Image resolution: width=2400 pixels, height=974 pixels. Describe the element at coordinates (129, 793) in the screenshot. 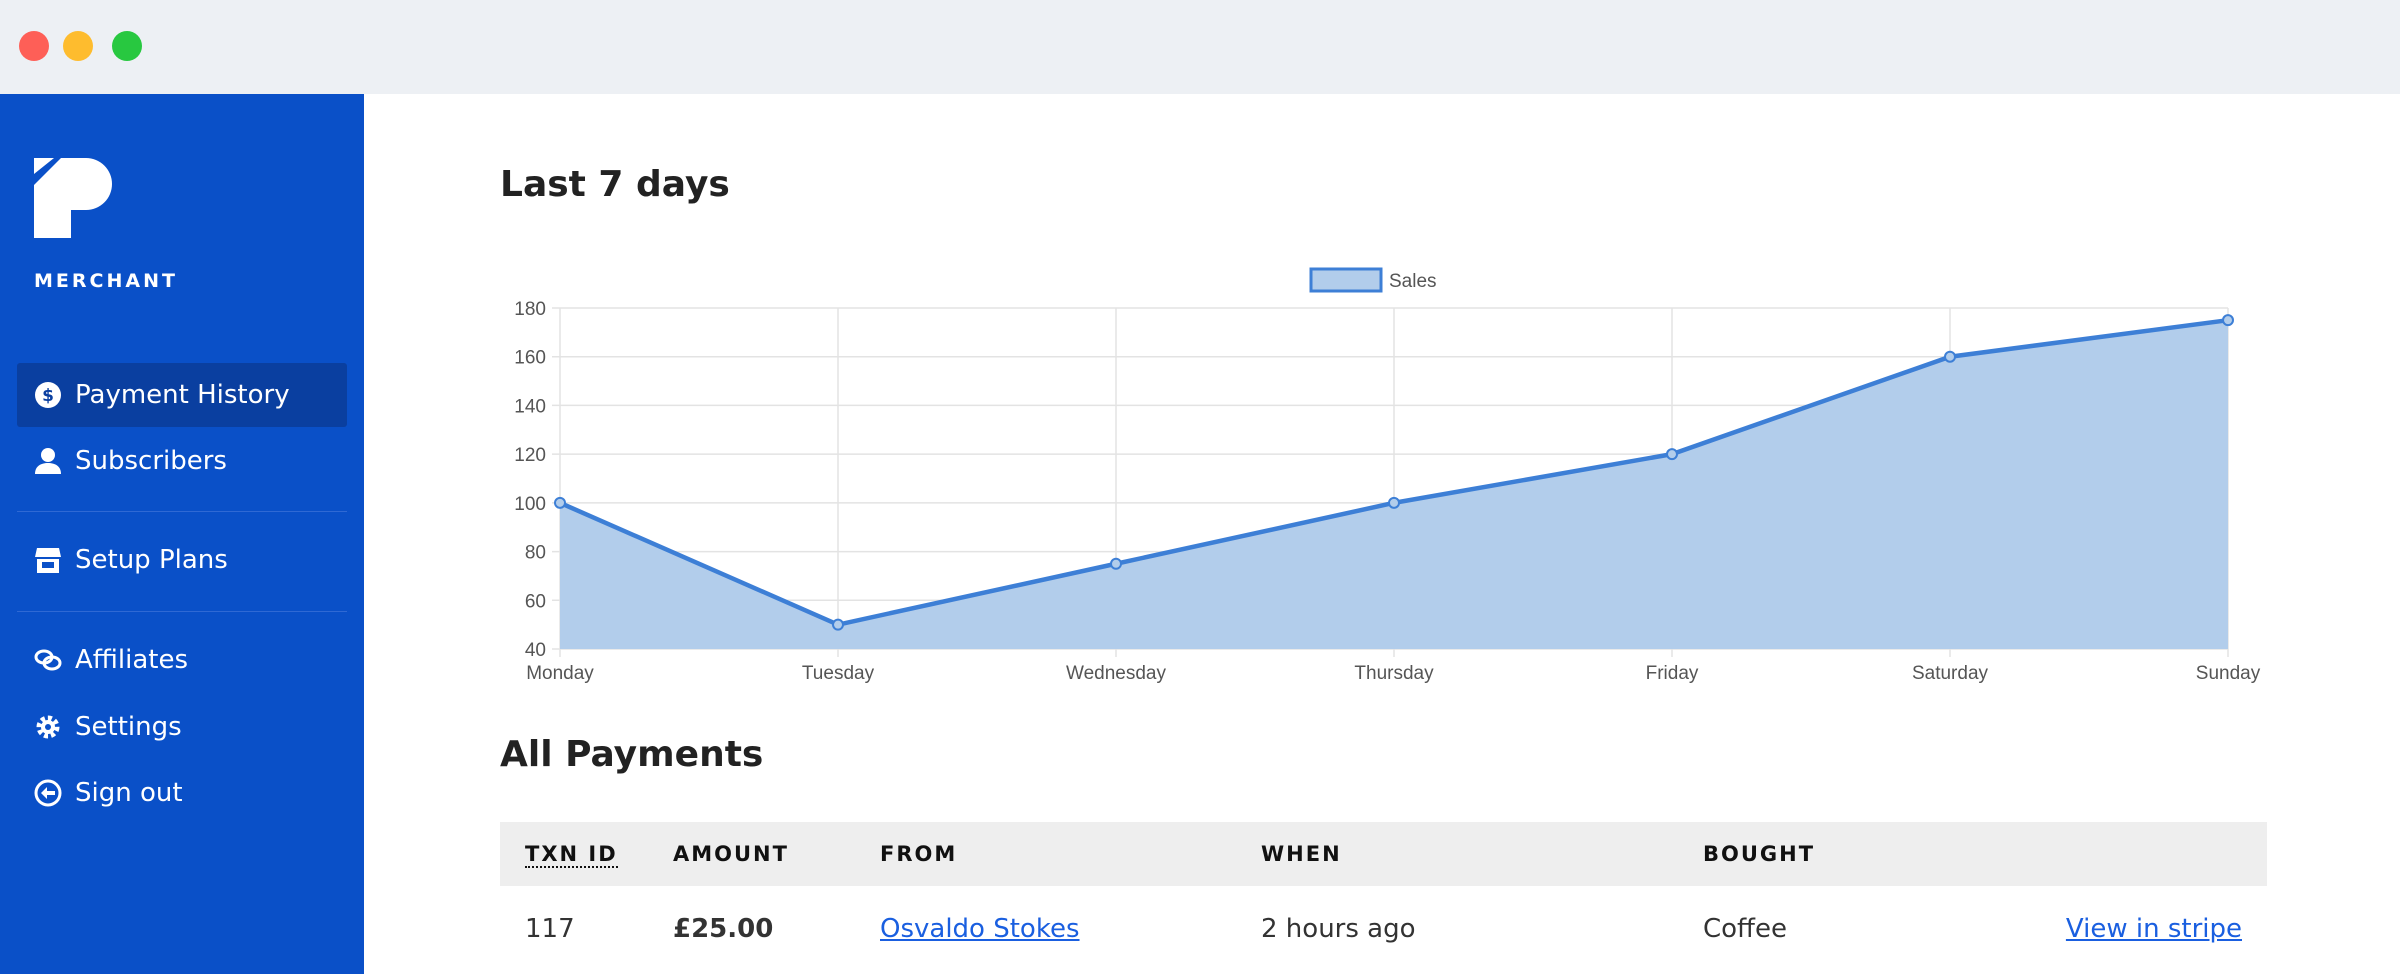

I see `sidebar-item-label: Sign out` at that location.